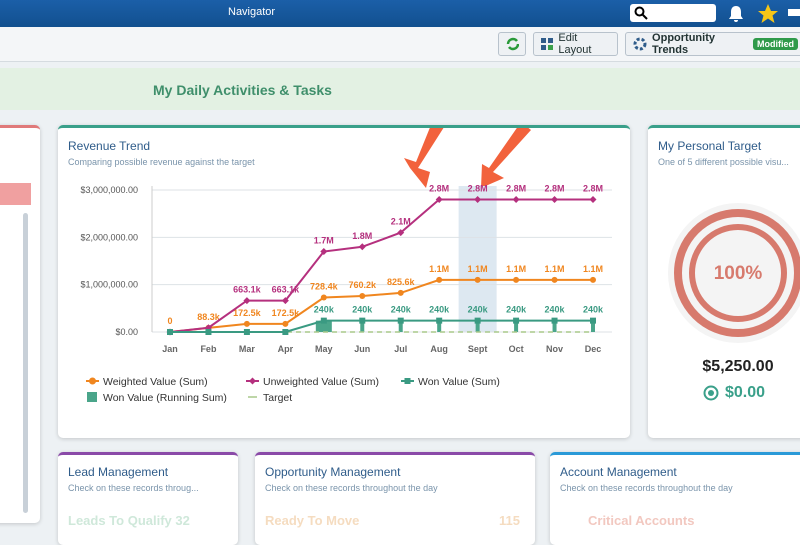 The image size is (800, 545). I want to click on star-icon, so click(768, 14).